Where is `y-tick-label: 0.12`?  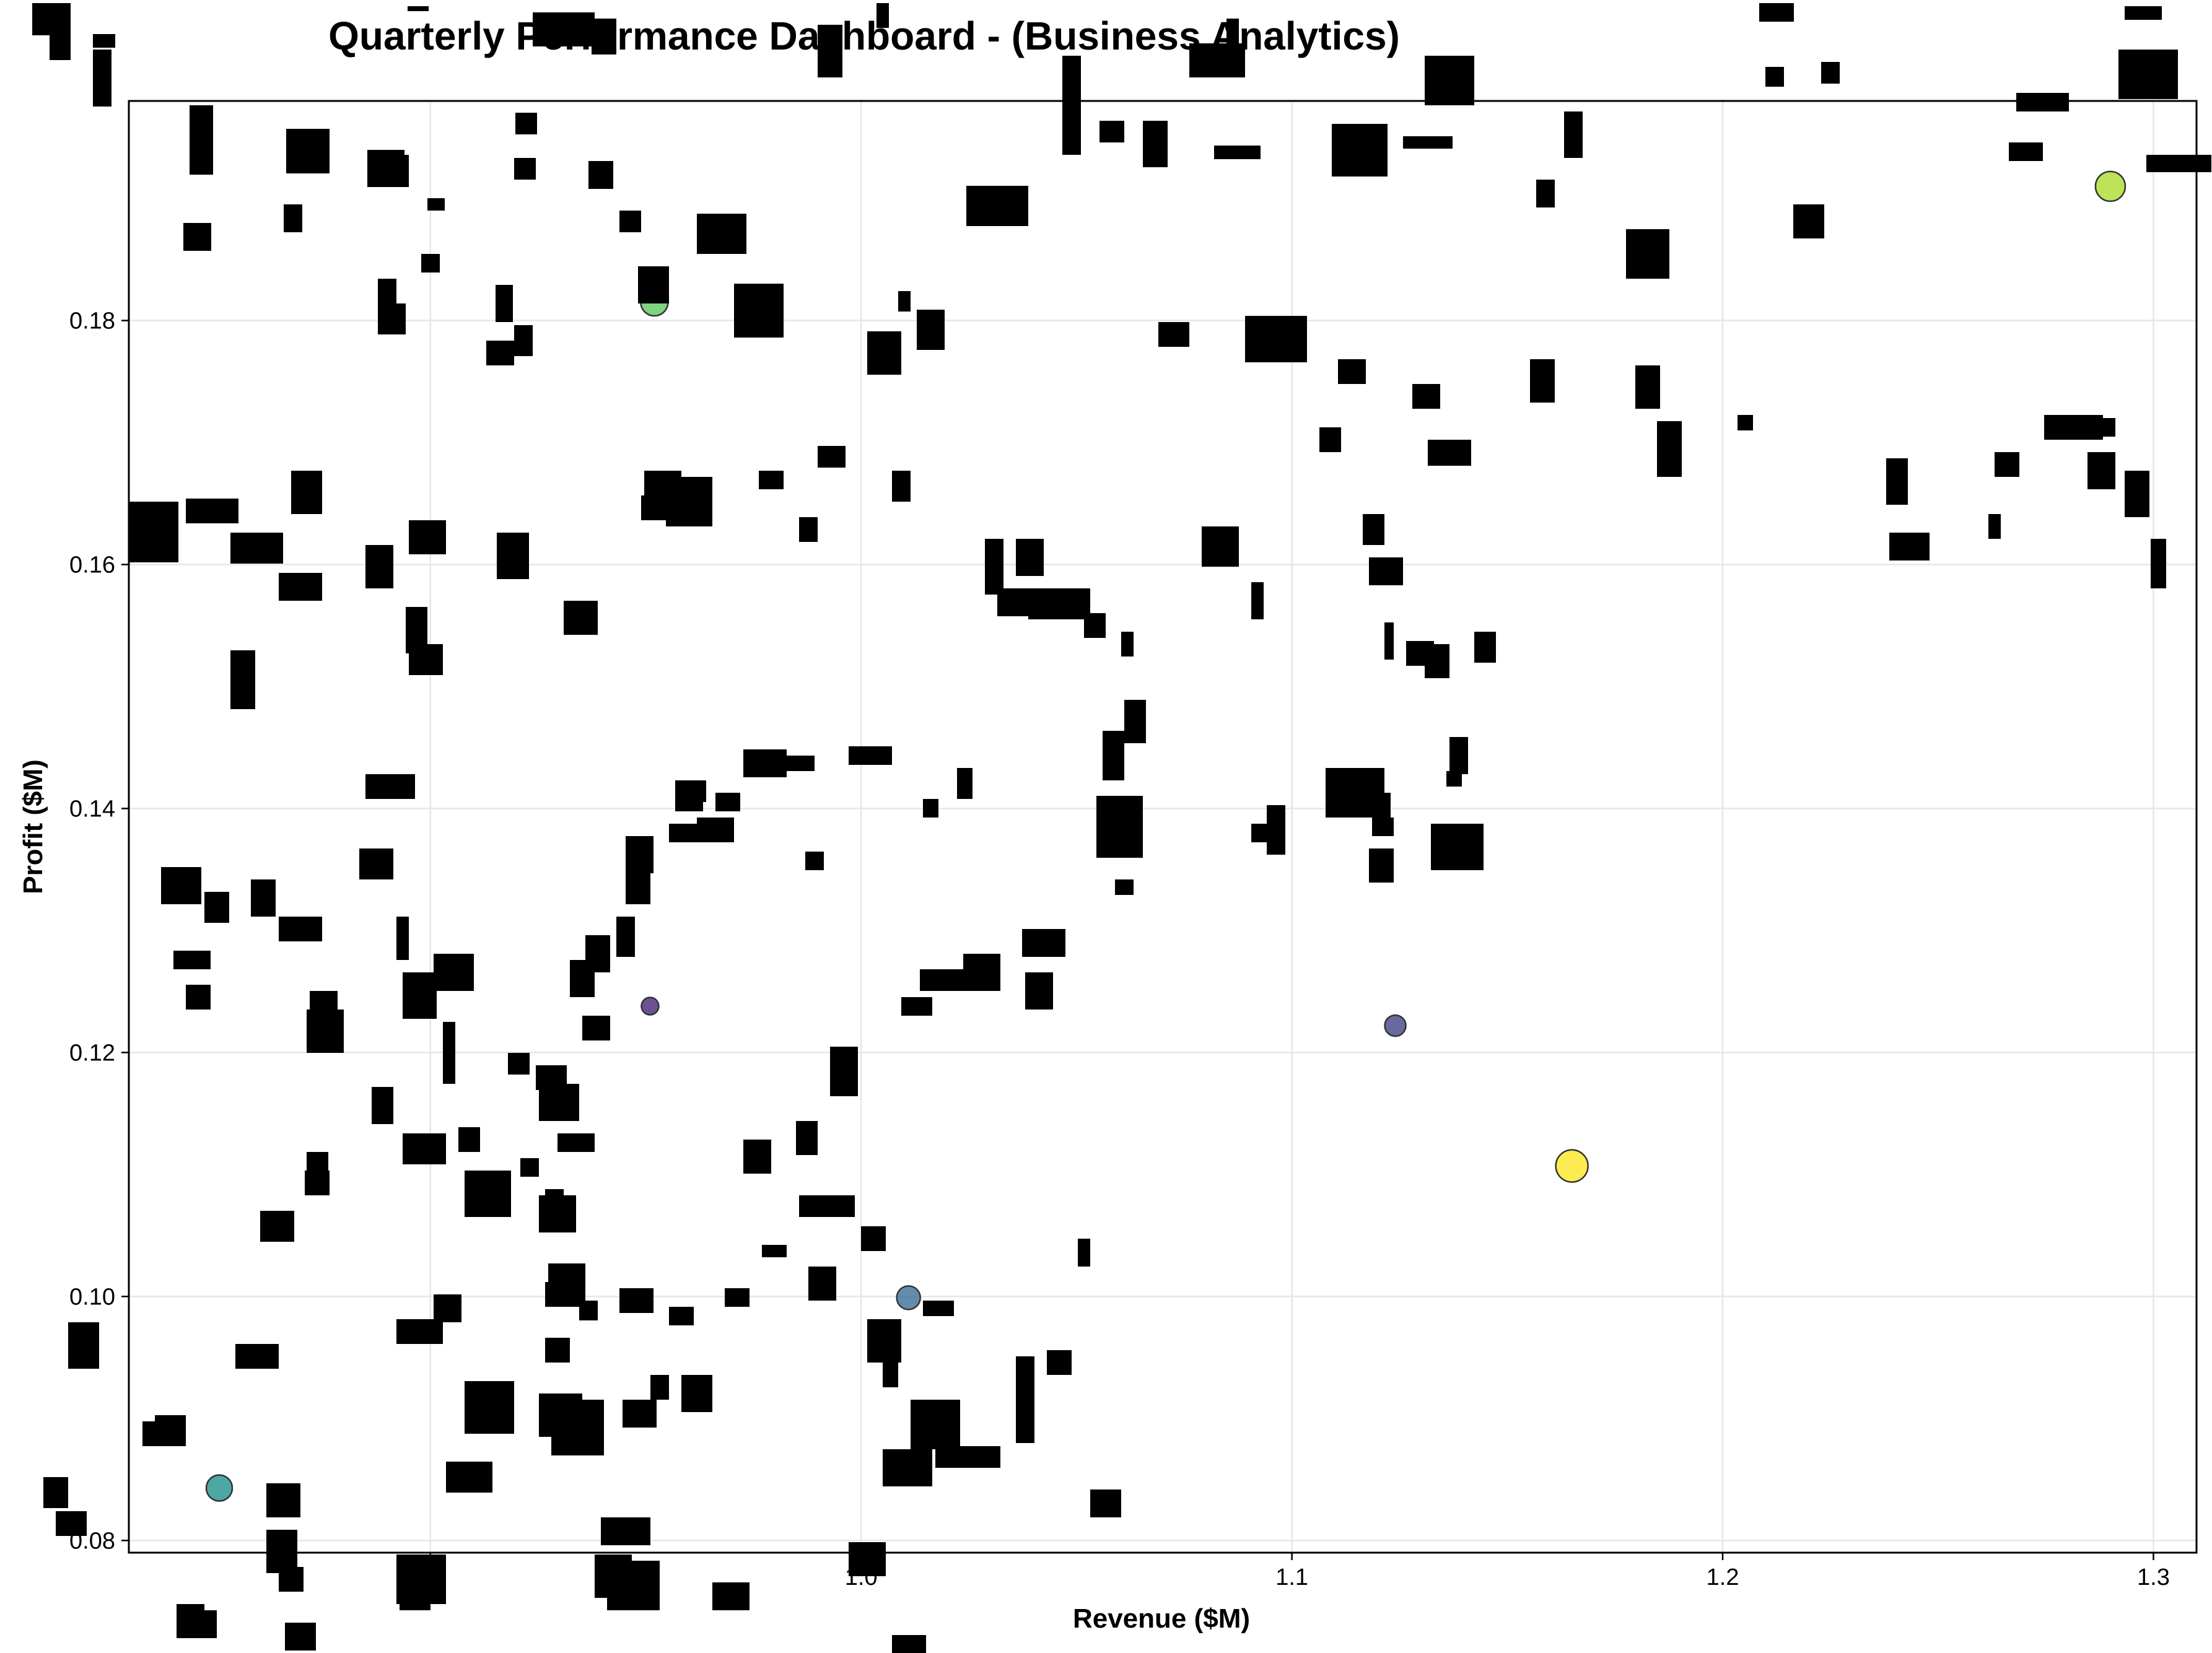 y-tick-label: 0.12 is located at coordinates (92, 1053).